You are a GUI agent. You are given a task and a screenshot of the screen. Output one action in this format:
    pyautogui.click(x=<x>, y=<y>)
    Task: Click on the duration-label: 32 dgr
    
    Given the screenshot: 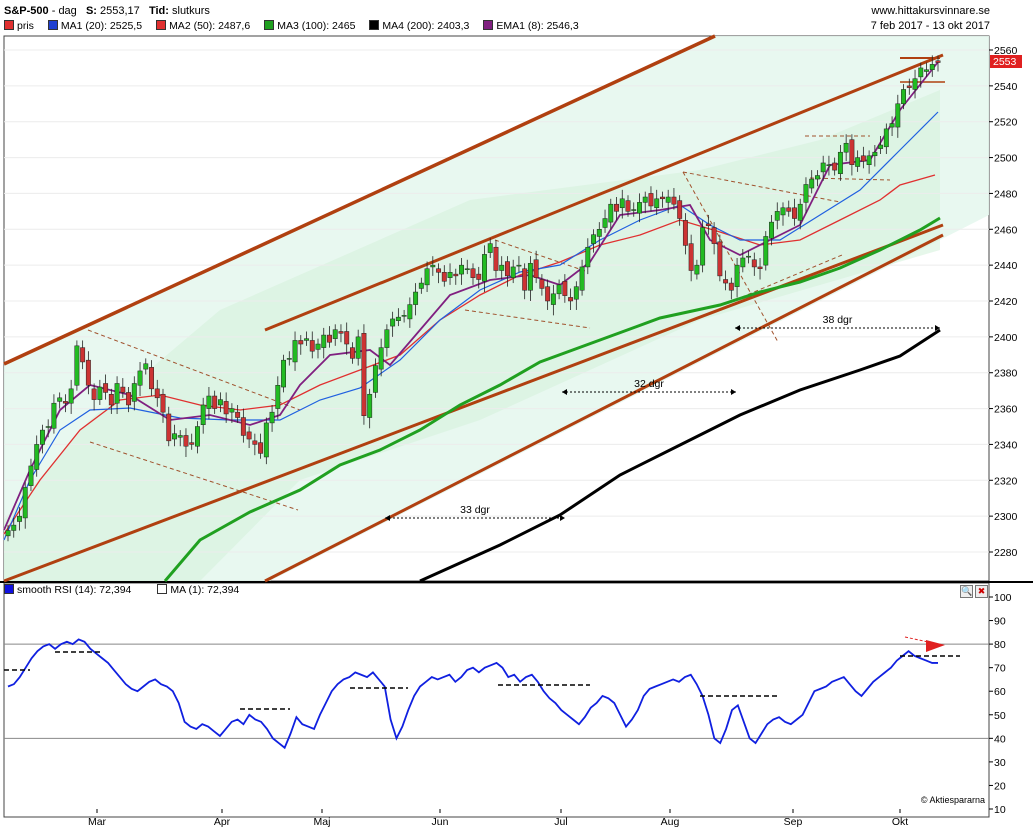 What is the action you would take?
    pyautogui.click(x=649, y=384)
    